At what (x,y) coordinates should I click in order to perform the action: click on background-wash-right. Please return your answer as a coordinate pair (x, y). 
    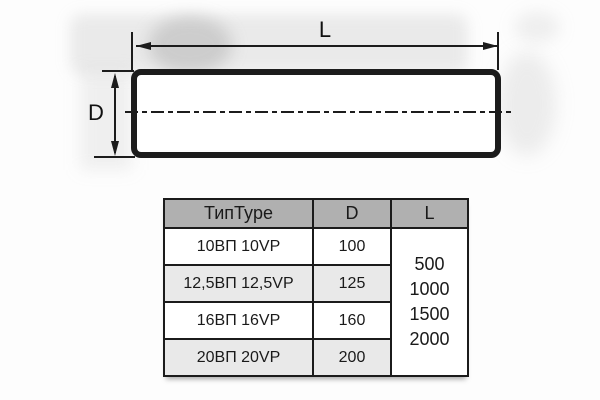
    Looking at the image, I should click on (527, 104).